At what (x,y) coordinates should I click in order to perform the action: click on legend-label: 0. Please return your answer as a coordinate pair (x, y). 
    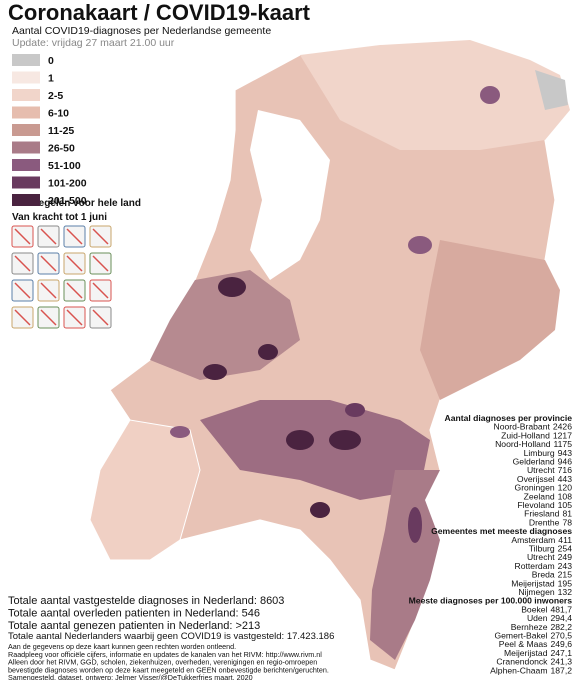
    Looking at the image, I should click on (51, 61).